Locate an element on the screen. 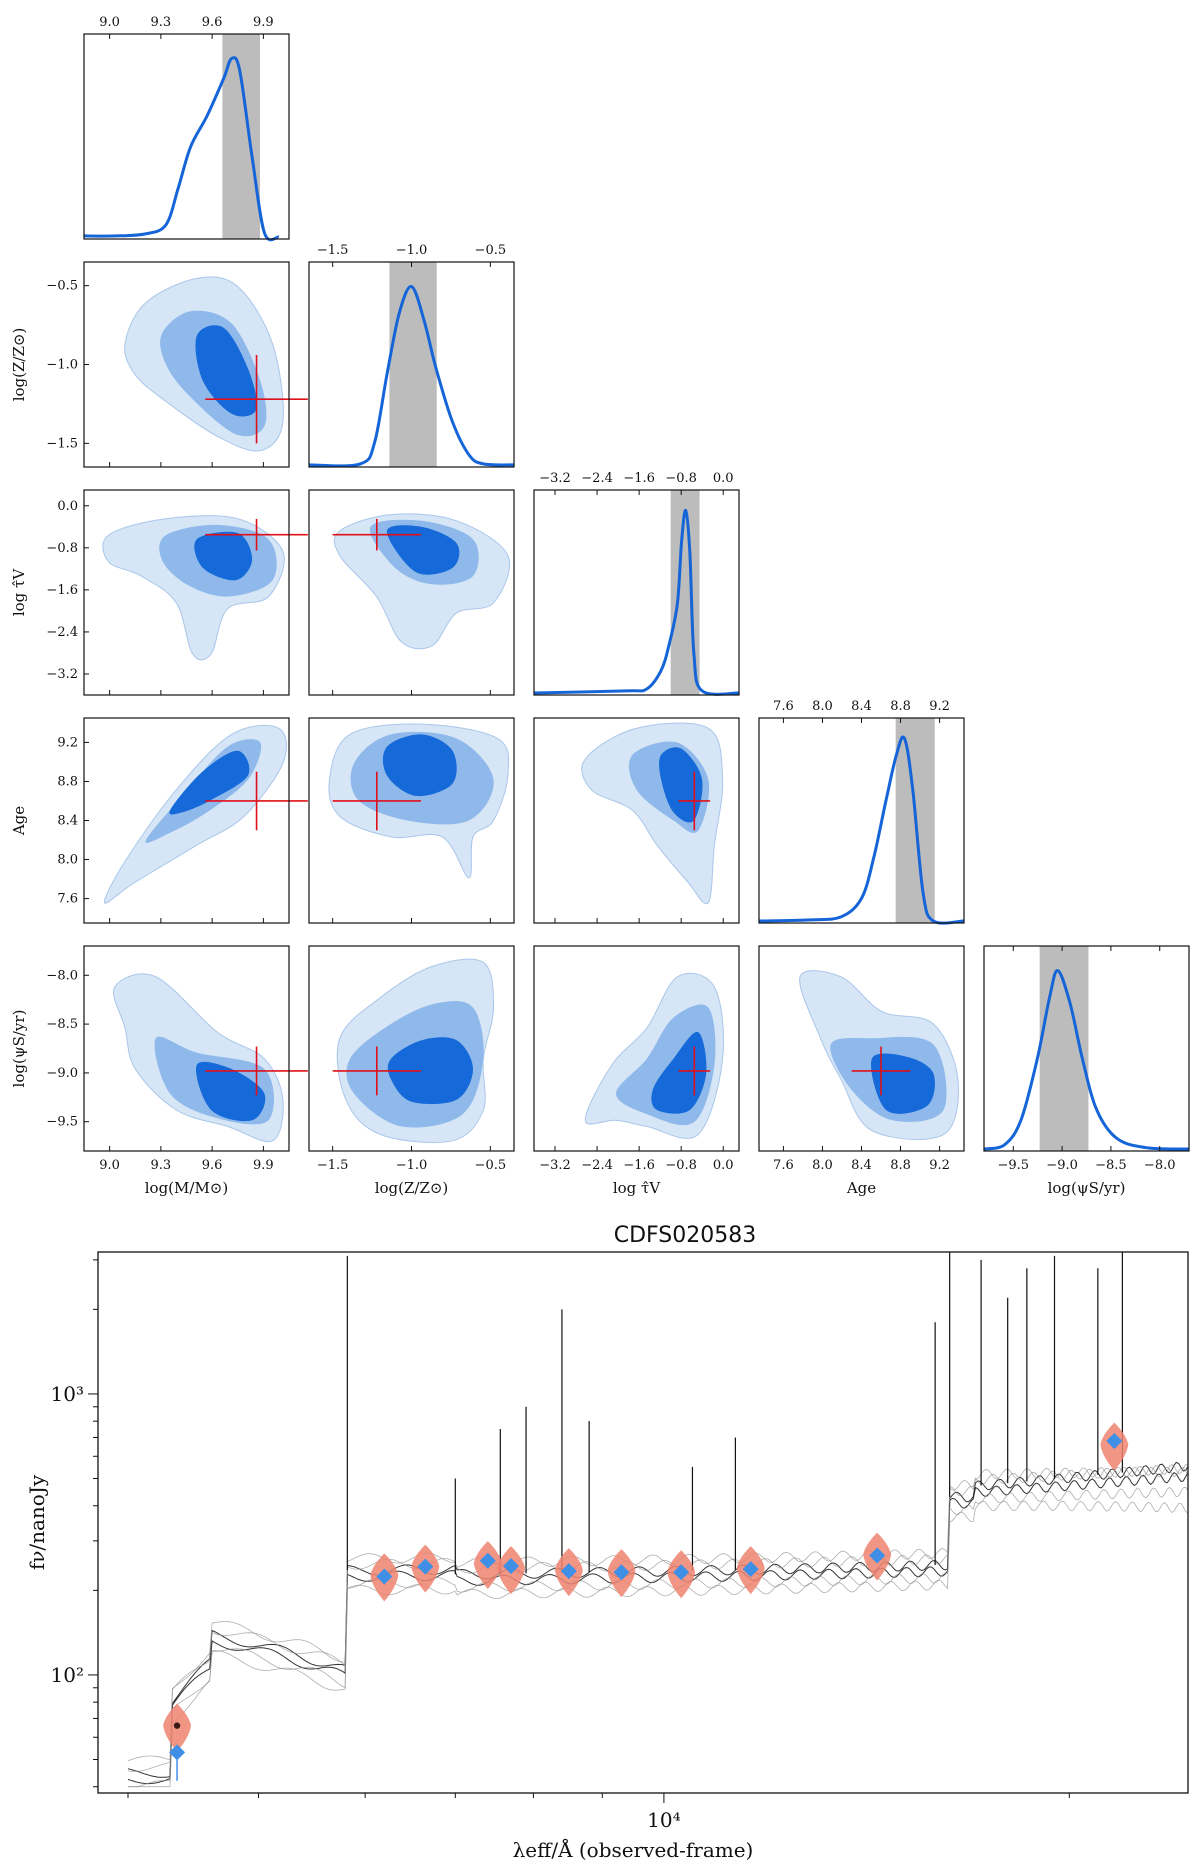  contour-mass-vs-ssfr-level3 is located at coordinates (231, 1091).